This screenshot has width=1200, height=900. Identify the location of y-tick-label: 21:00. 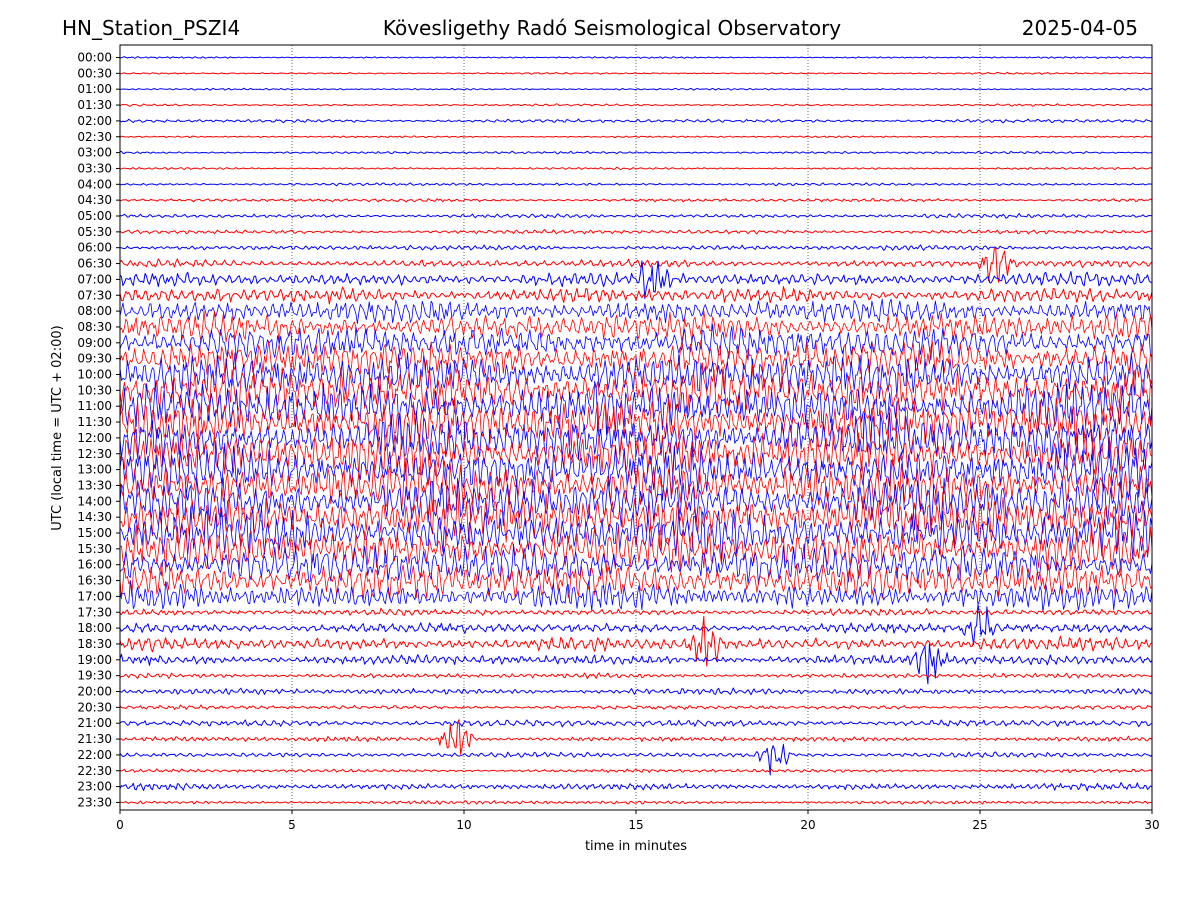
(94, 723).